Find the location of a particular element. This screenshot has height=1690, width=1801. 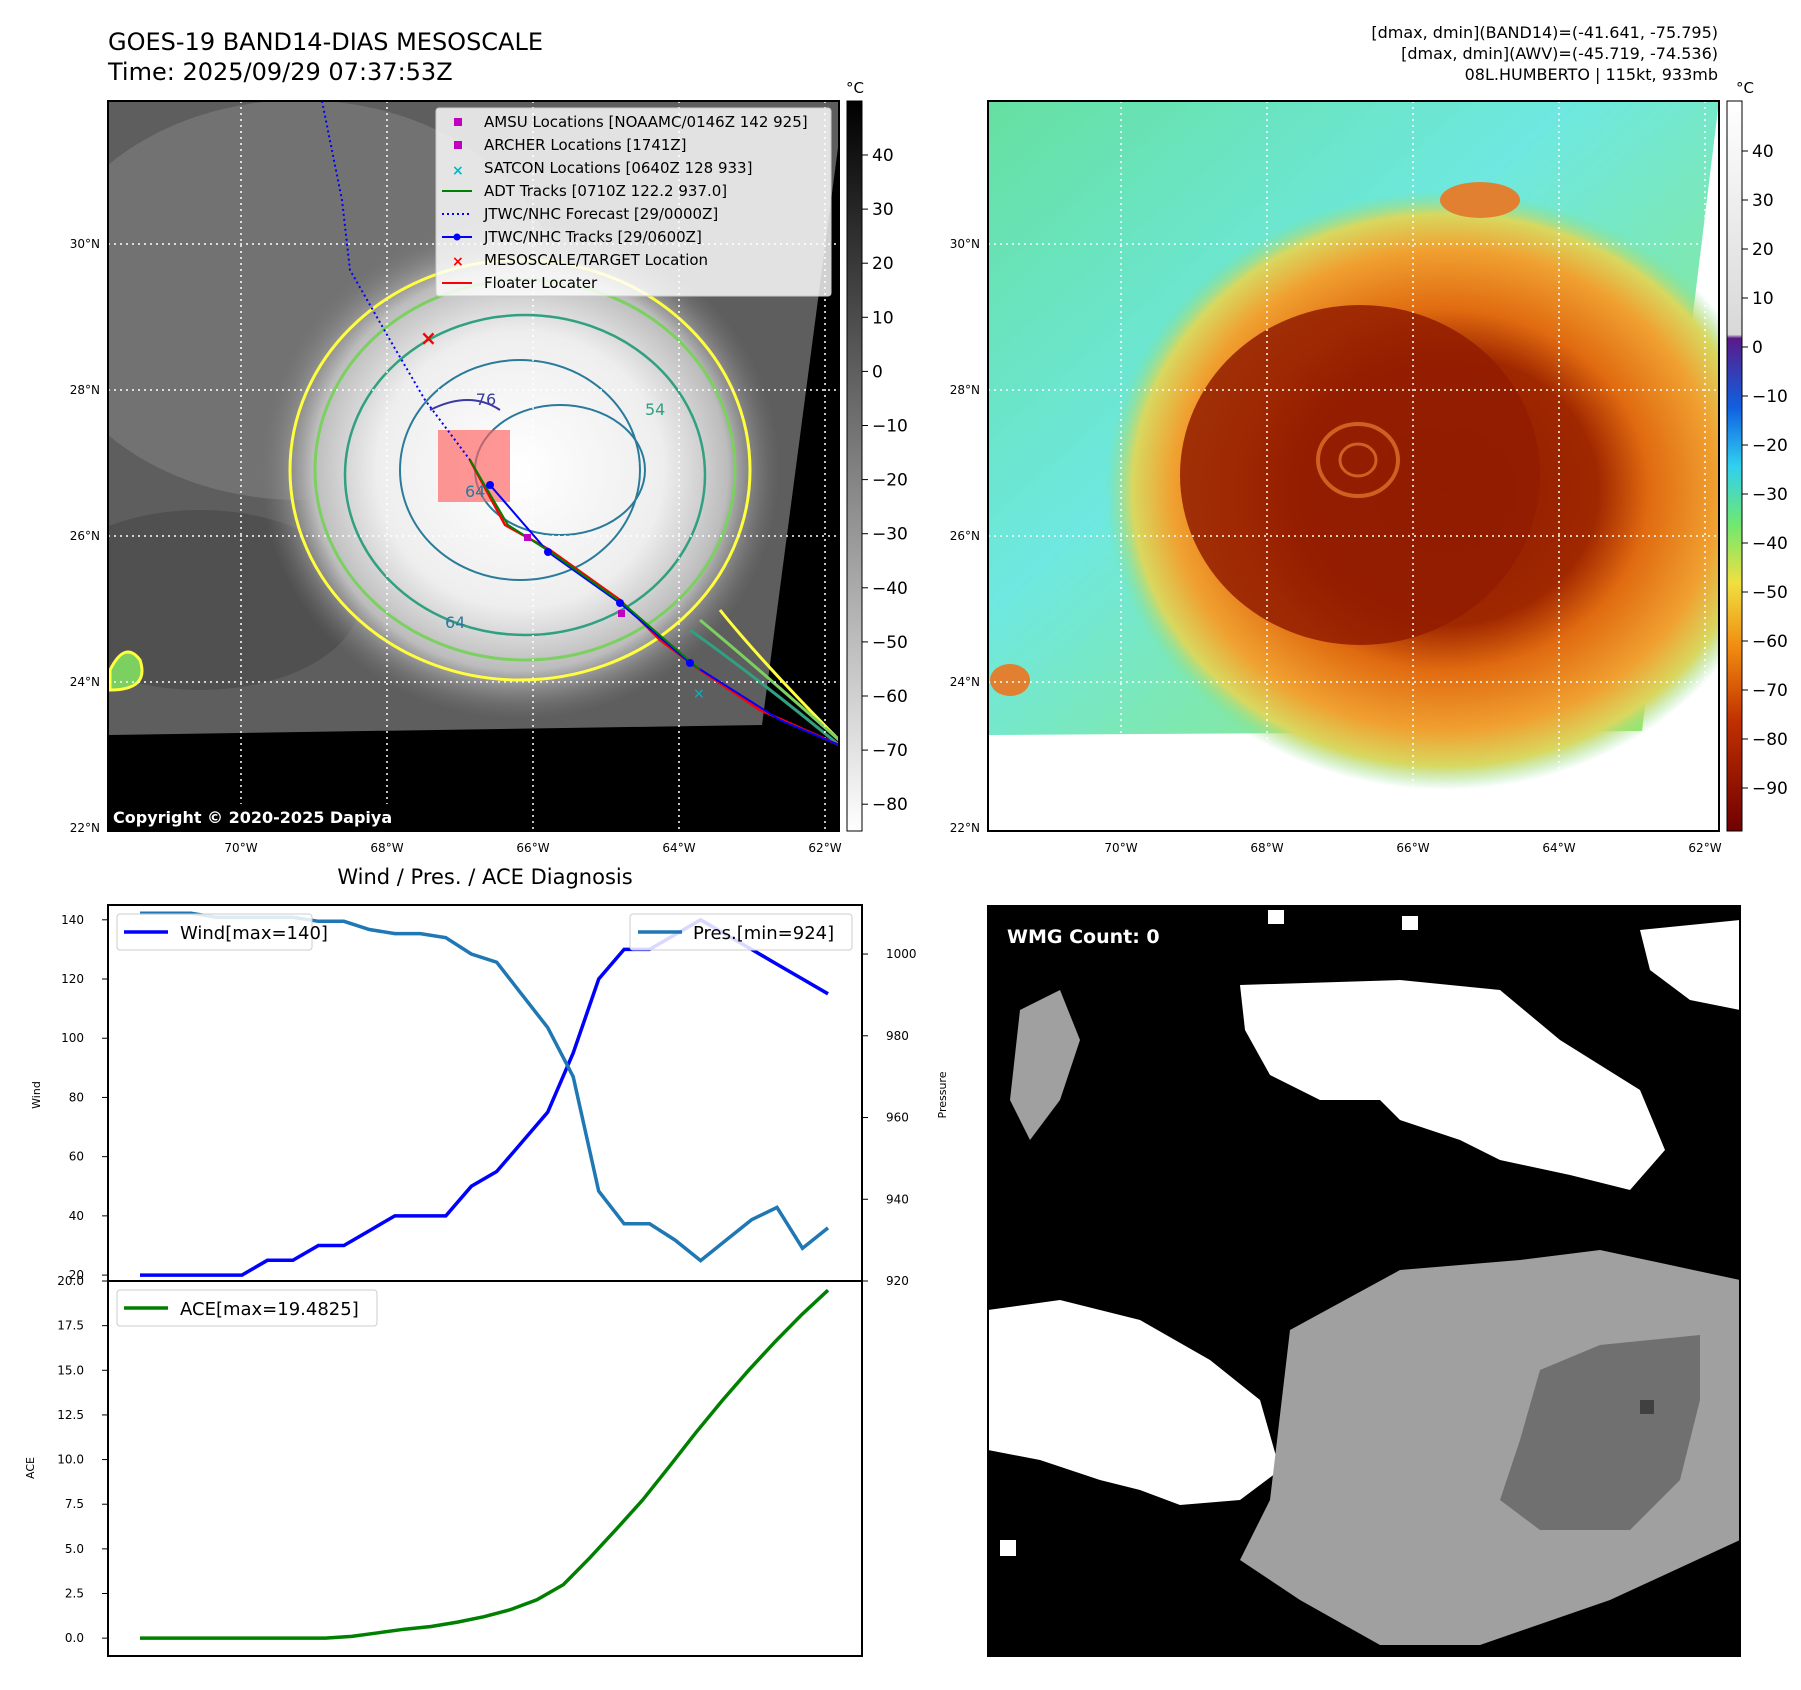

colorbar-tick-label: 0 is located at coordinates (1757, 348).